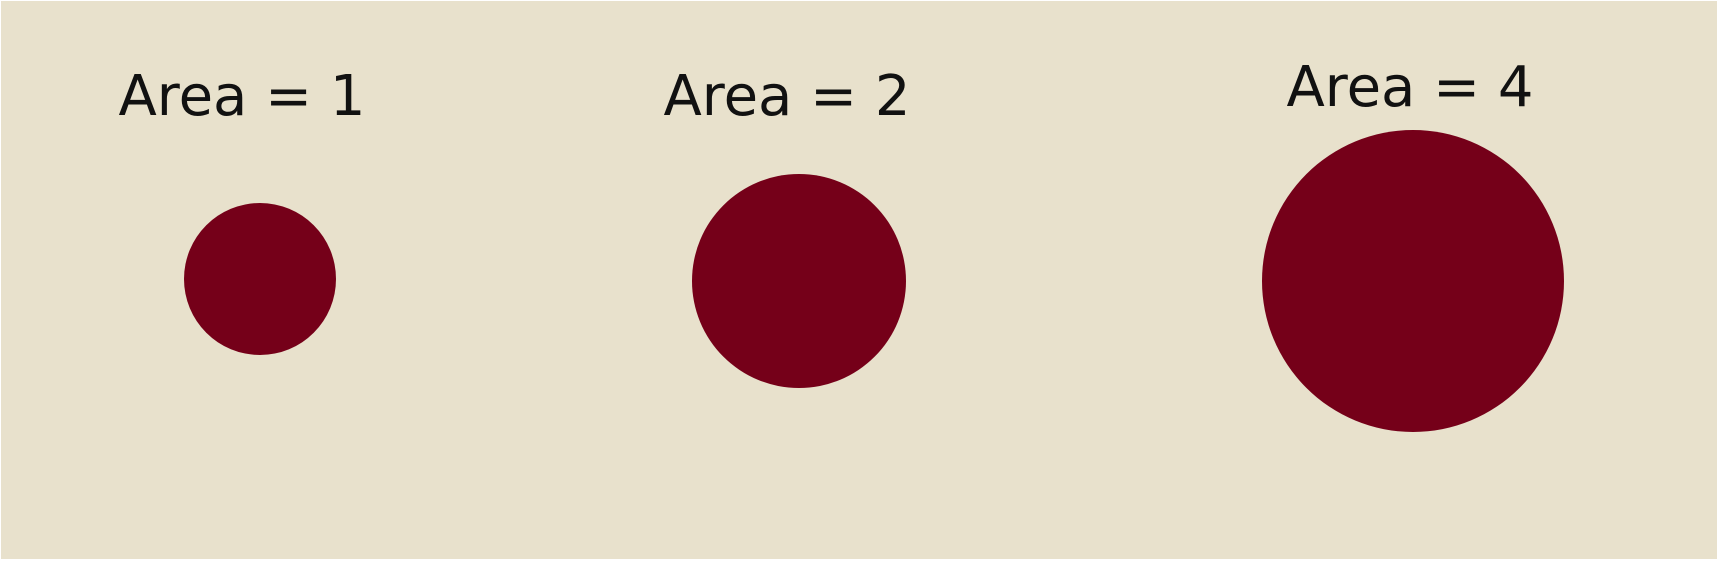 The height and width of the screenshot is (562, 1720). I want to click on area-group-1: Area = 1, so click(242, 209).